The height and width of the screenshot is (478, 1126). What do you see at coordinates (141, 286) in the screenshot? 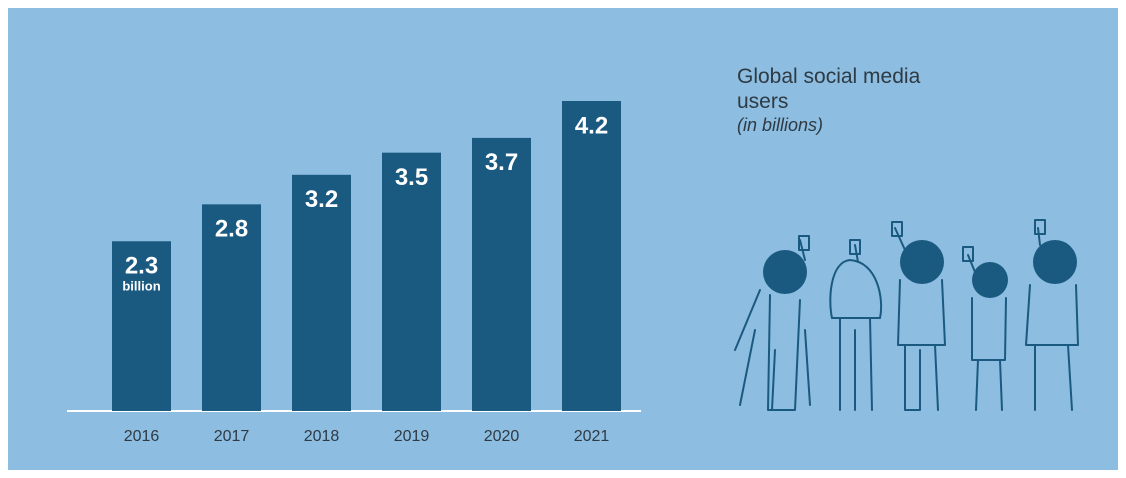
I see `value-unit: billion` at bounding box center [141, 286].